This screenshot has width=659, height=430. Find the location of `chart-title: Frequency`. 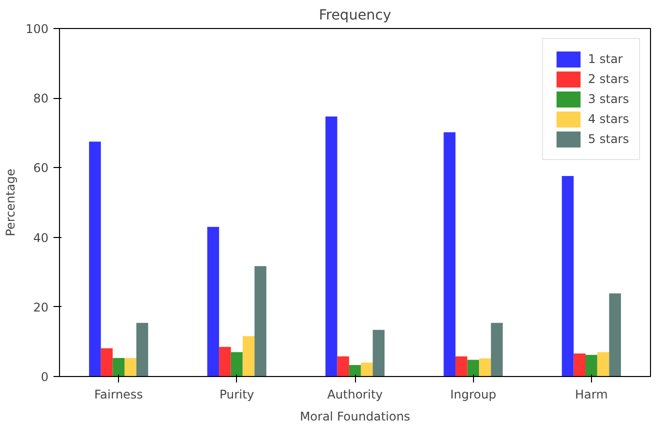

chart-title: Frequency is located at coordinates (355, 16).